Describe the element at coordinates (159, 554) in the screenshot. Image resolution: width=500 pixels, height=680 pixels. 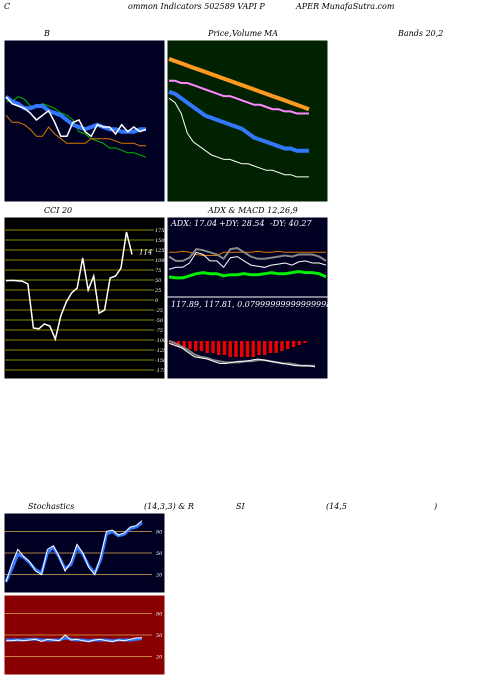
I see `stoch-tick-label: 50` at that location.